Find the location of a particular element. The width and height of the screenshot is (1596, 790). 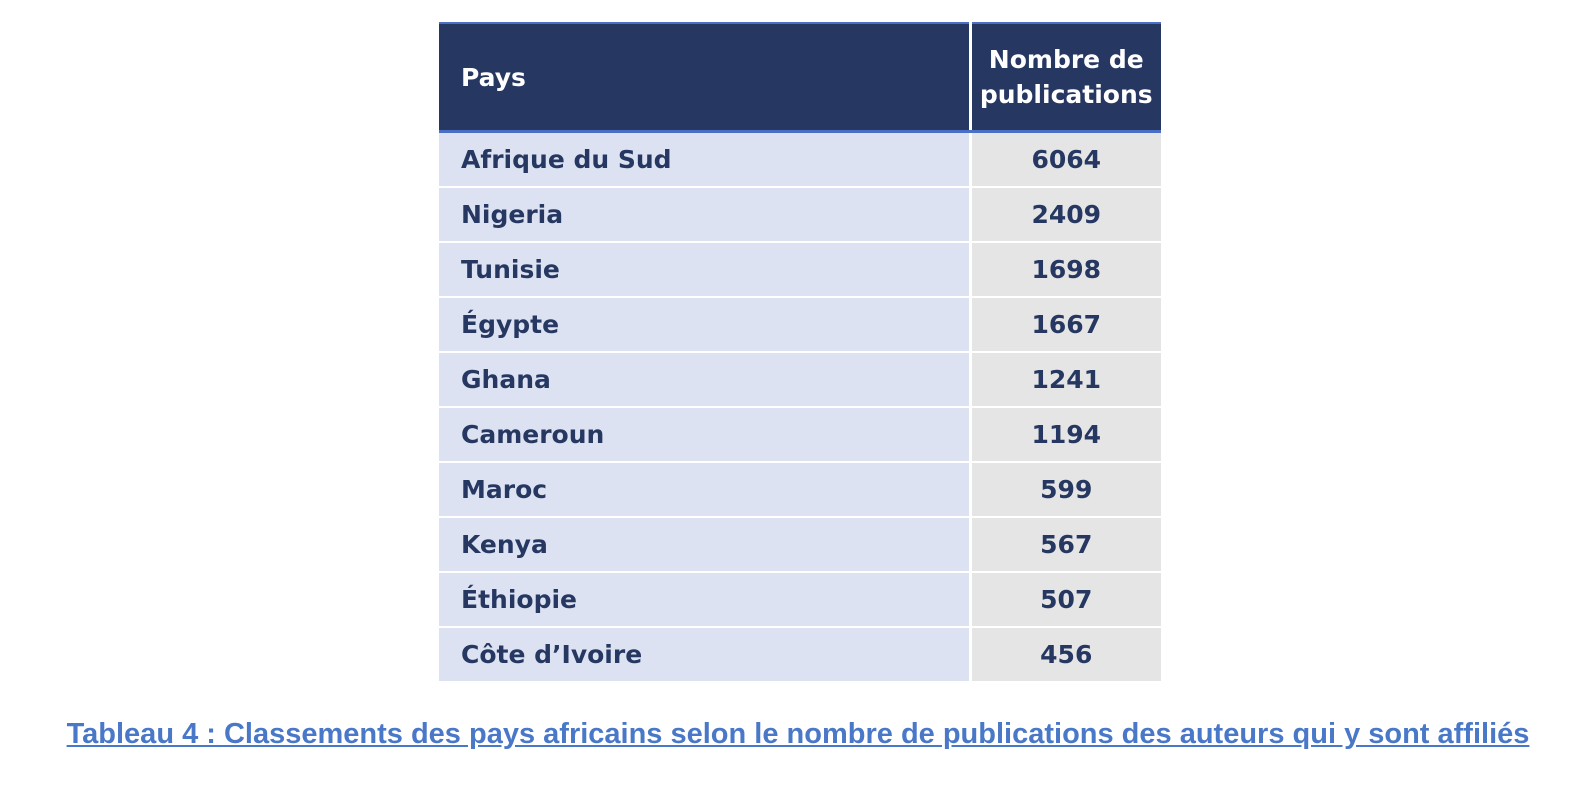

country-cell: Kenya is located at coordinates (705, 545).